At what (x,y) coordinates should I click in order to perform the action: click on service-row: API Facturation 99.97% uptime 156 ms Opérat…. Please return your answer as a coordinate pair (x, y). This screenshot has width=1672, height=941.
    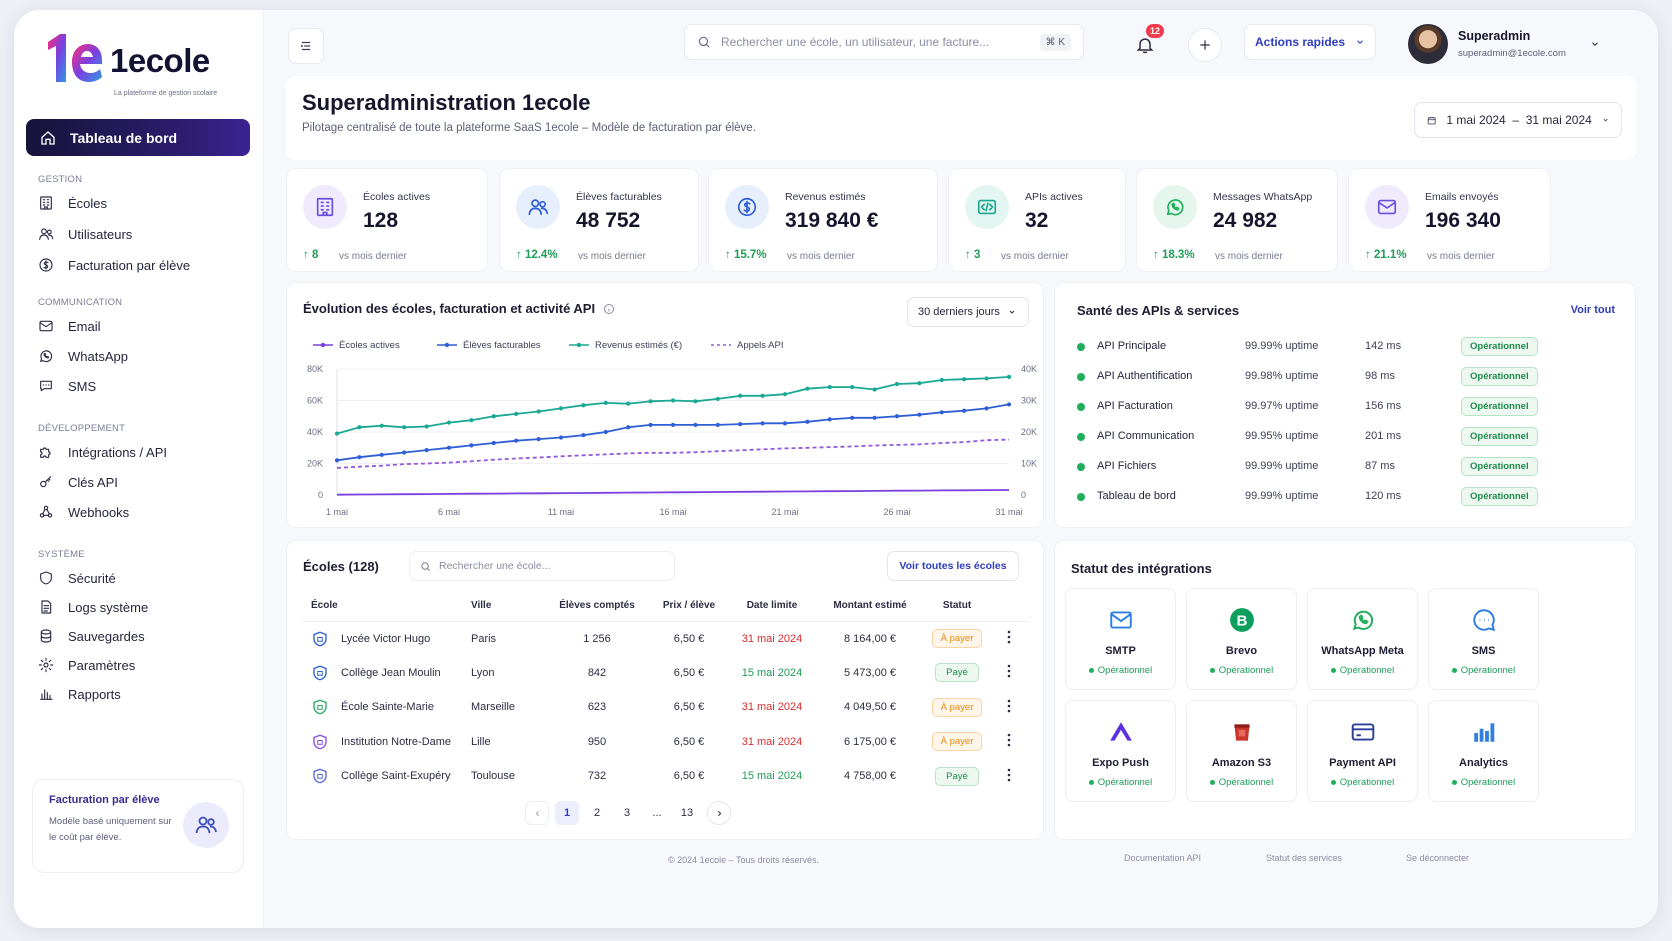
    Looking at the image, I should click on (1307, 407).